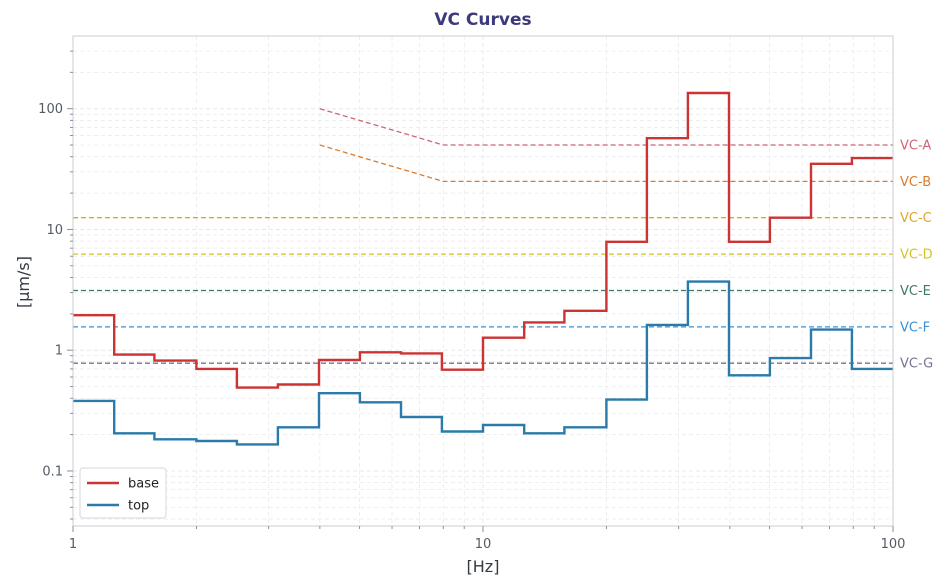  What do you see at coordinates (916, 218) in the screenshot?
I see `reference-label-vc-c: VC-C` at bounding box center [916, 218].